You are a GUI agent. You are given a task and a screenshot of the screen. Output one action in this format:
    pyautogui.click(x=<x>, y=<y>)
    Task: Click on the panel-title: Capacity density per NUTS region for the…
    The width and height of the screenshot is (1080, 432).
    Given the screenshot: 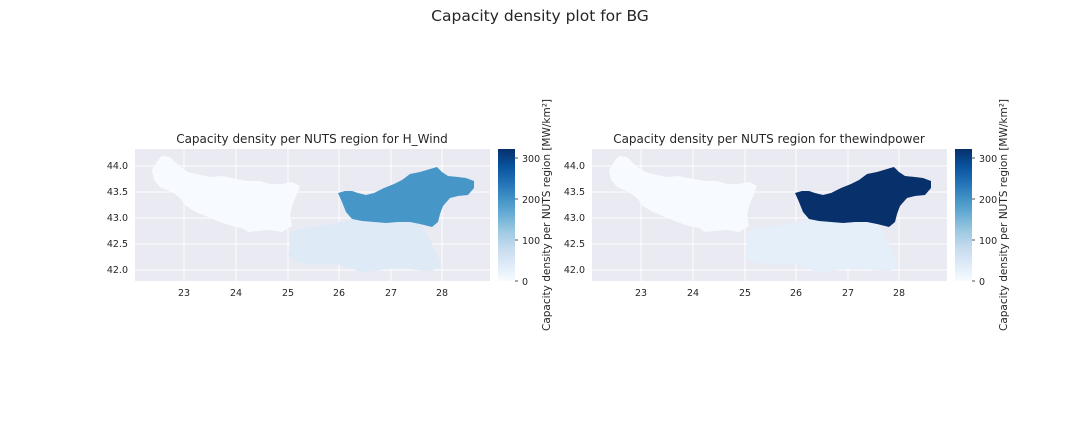 What is the action you would take?
    pyautogui.click(x=769, y=139)
    